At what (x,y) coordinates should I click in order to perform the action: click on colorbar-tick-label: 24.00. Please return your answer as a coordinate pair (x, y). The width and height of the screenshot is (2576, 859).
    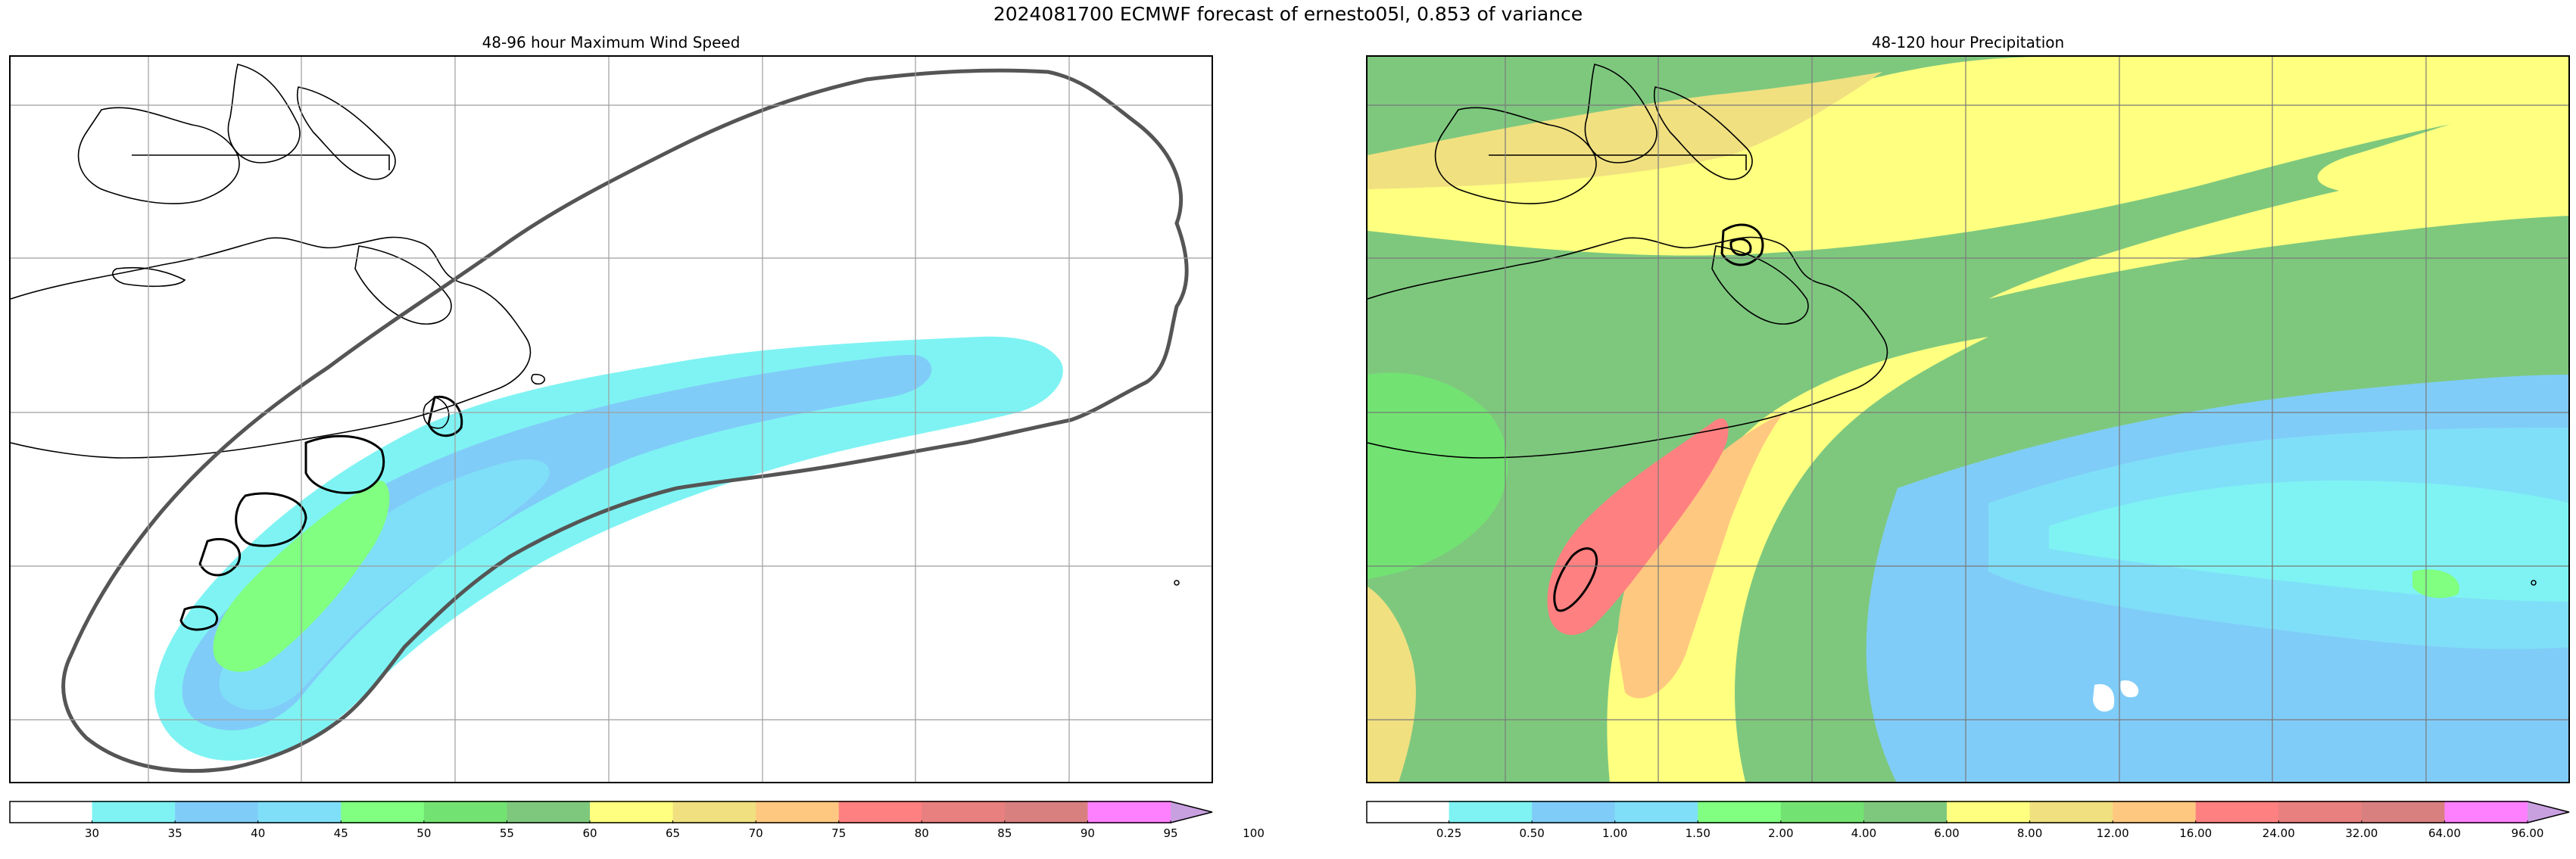
    Looking at the image, I should click on (2278, 833).